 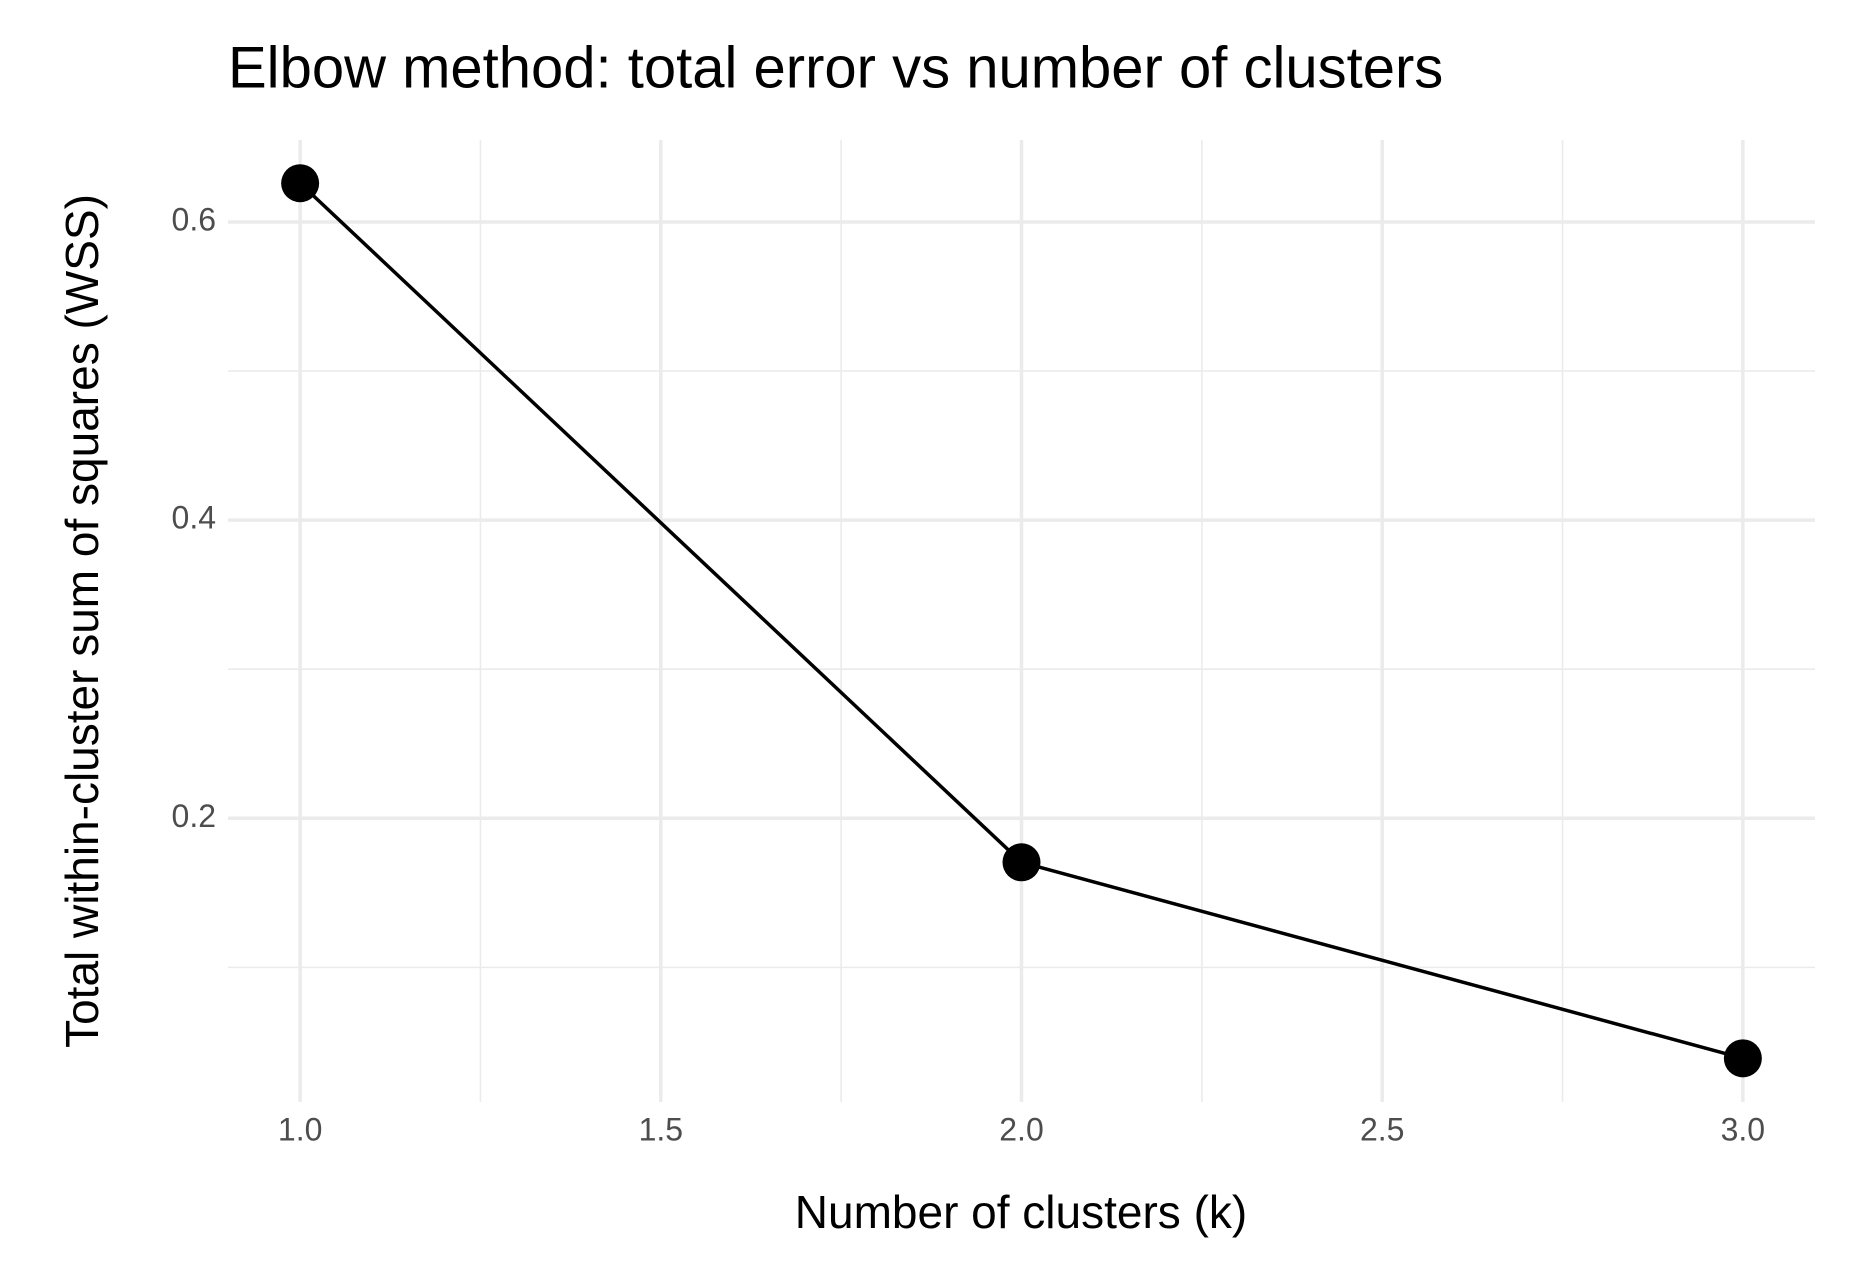 I want to click on y-tick-label: 0.6, so click(x=194, y=219).